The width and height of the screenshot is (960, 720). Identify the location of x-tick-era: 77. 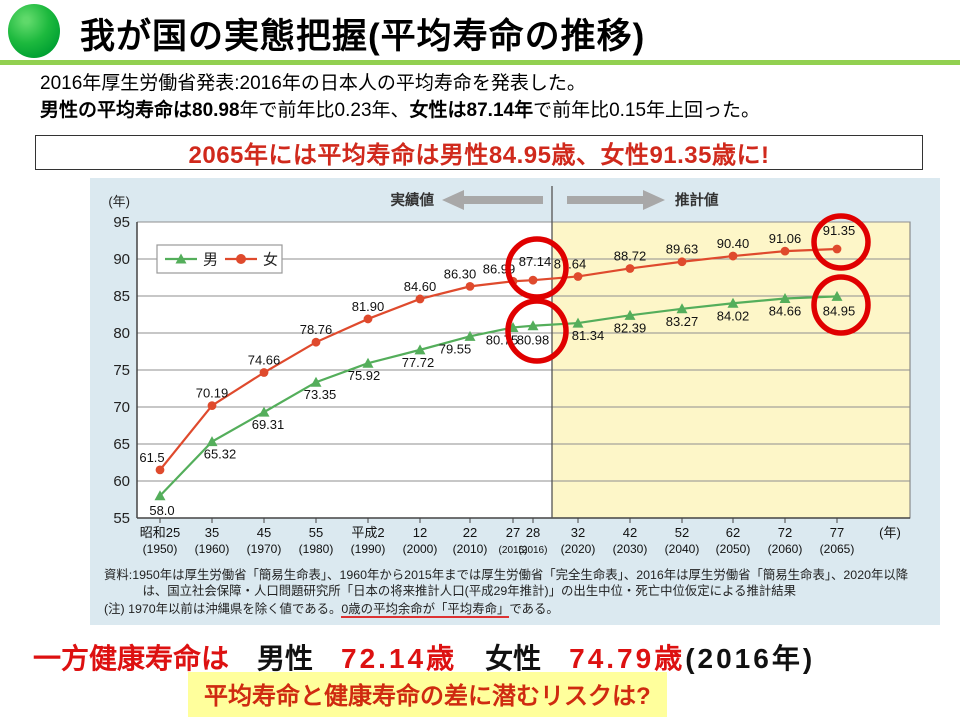
(837, 532).